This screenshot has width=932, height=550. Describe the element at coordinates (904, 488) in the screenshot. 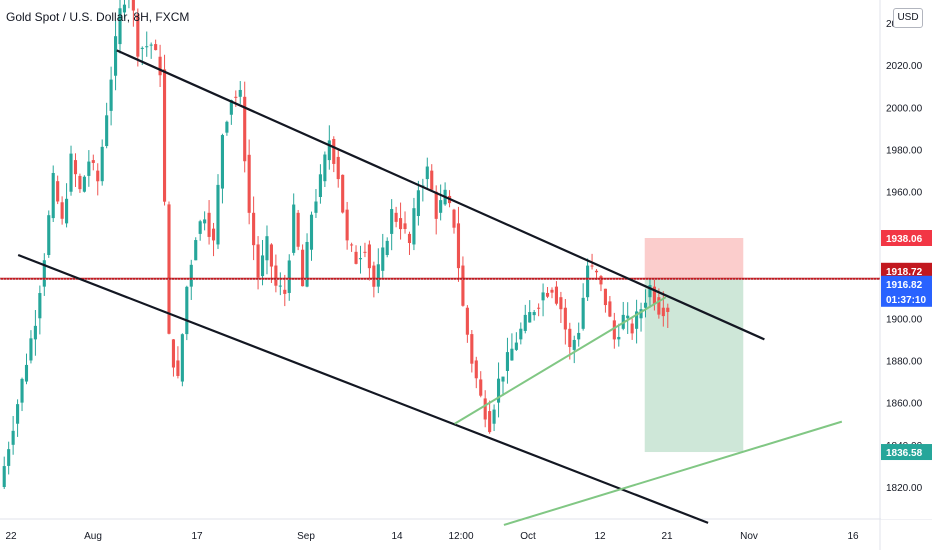

I see `y-tick-label: 1820.00` at that location.